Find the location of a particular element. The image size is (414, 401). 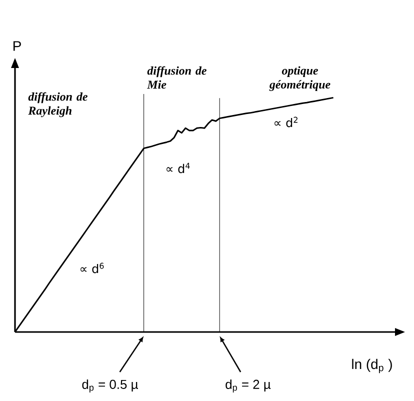

x-axis-title: ln (d$_{p}$ ) is located at coordinates (372, 366).